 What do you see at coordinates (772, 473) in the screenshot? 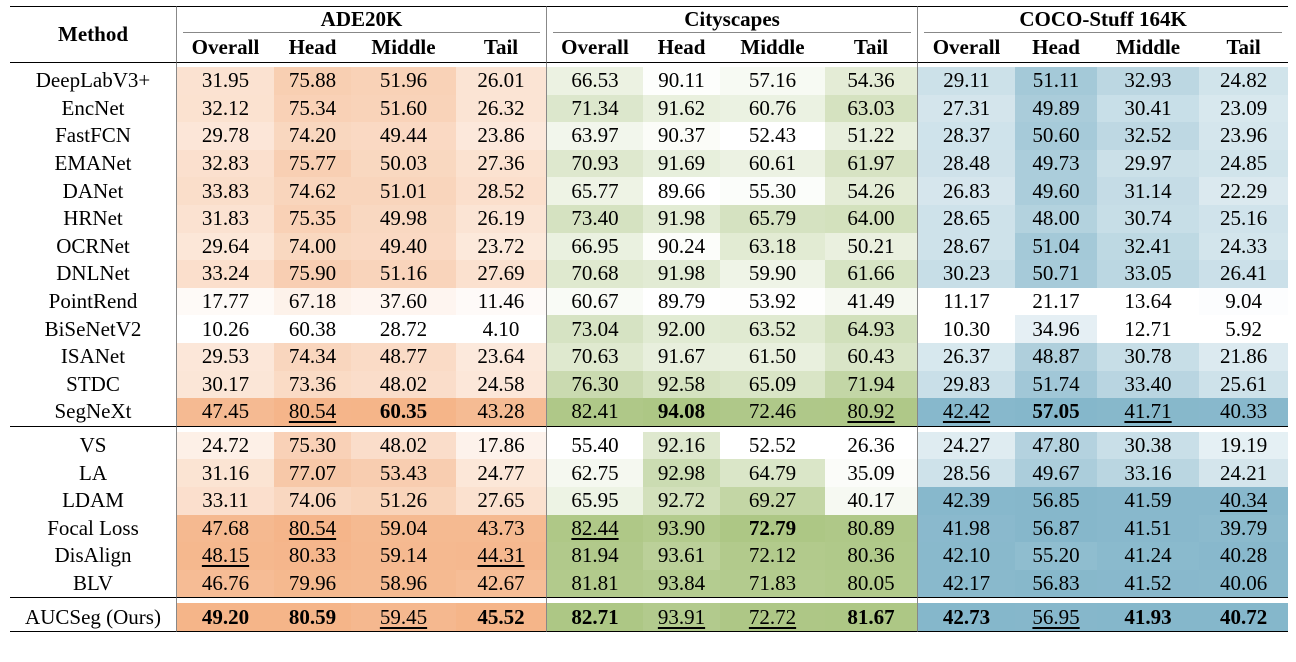
I see `metric-cell: 64.79` at bounding box center [772, 473].